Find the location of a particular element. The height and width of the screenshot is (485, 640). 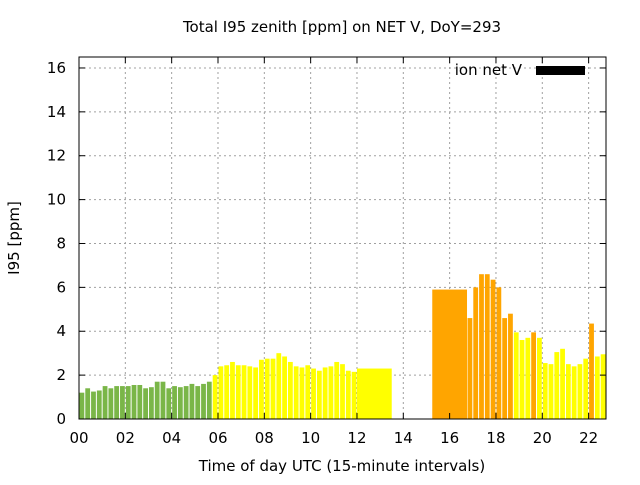

legend: ion net V is located at coordinates (520, 70).